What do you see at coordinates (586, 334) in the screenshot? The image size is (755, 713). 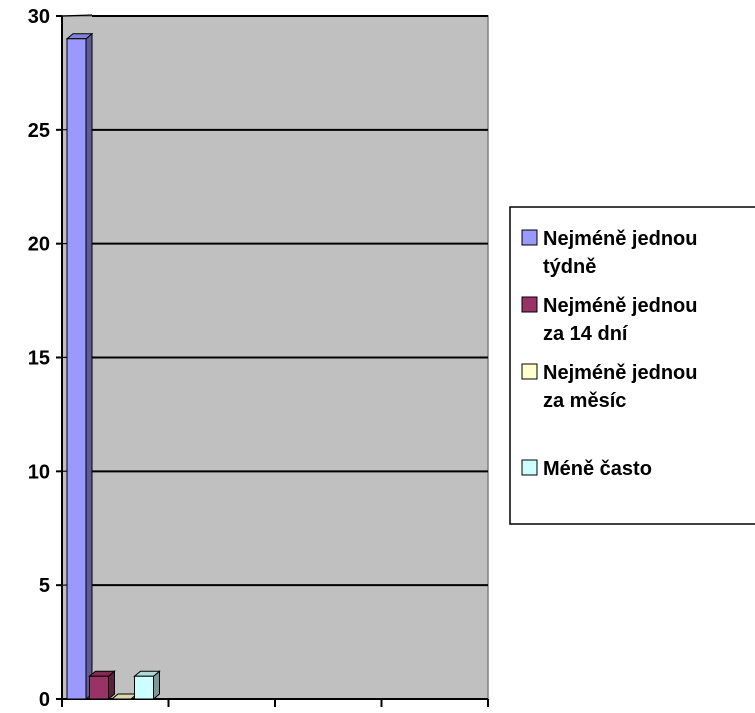 I see `legend-label-line: za 14 dní` at bounding box center [586, 334].